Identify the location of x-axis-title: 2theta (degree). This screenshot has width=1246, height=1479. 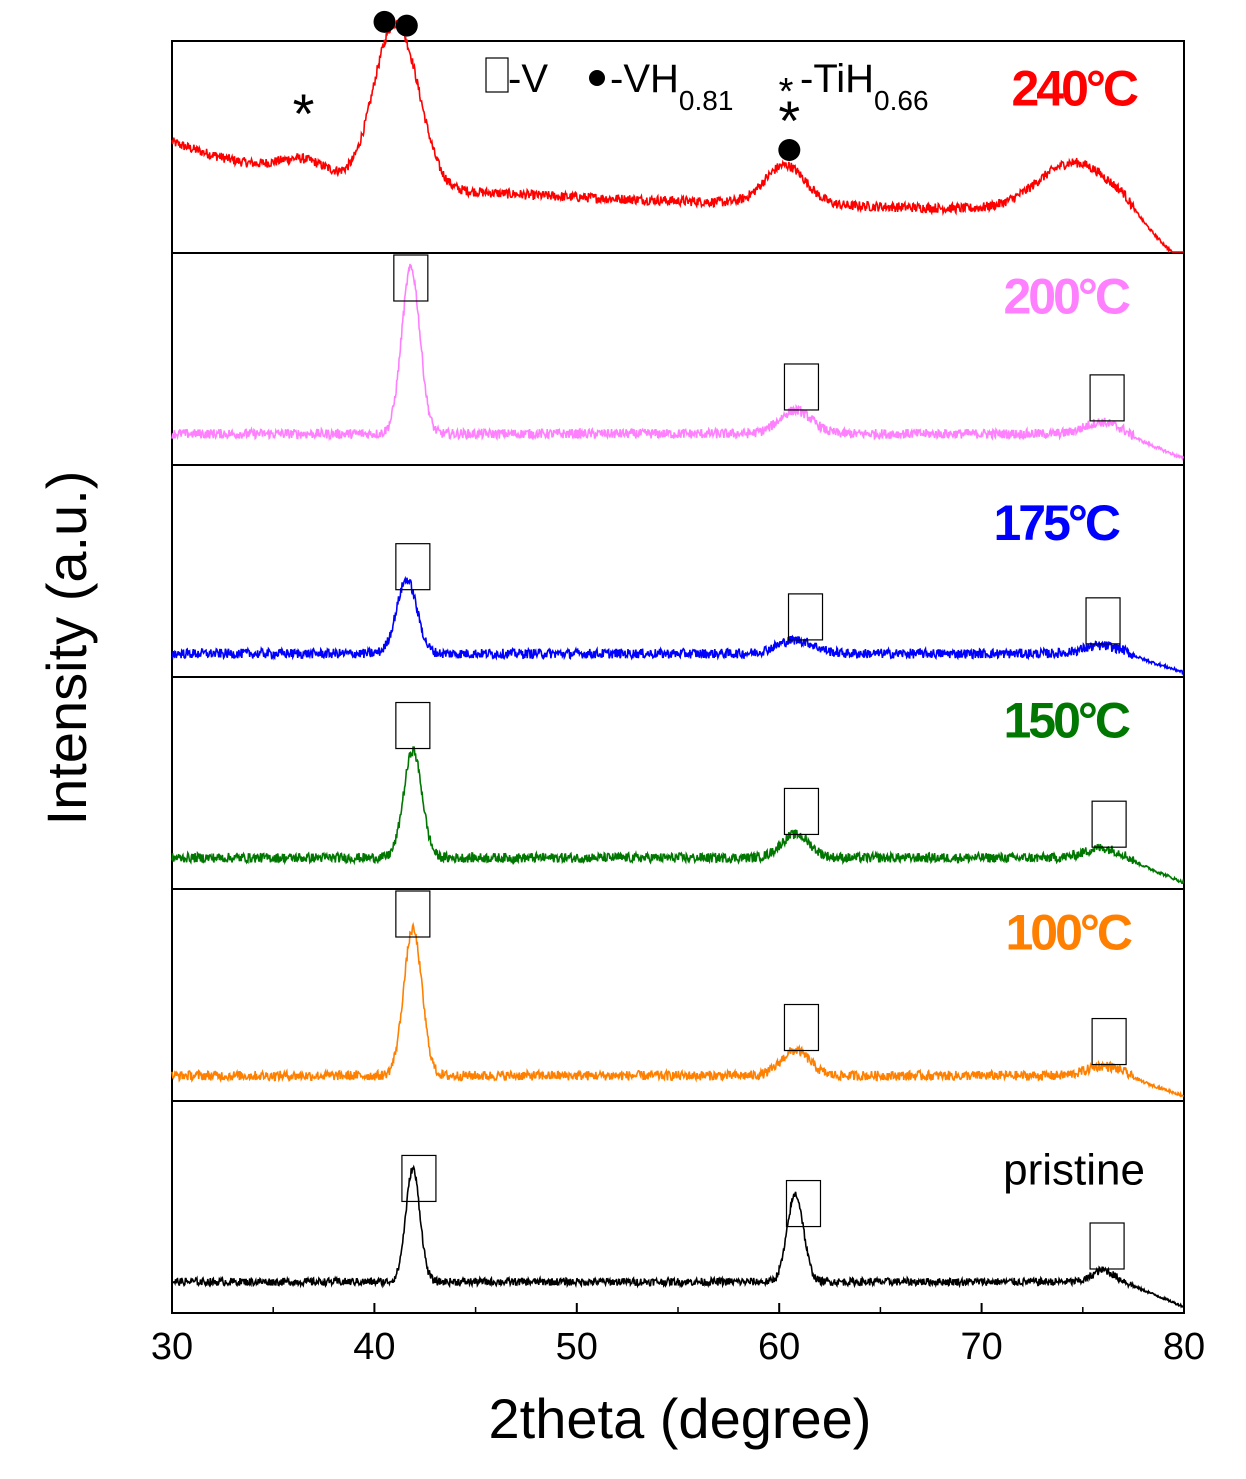
(680, 1418).